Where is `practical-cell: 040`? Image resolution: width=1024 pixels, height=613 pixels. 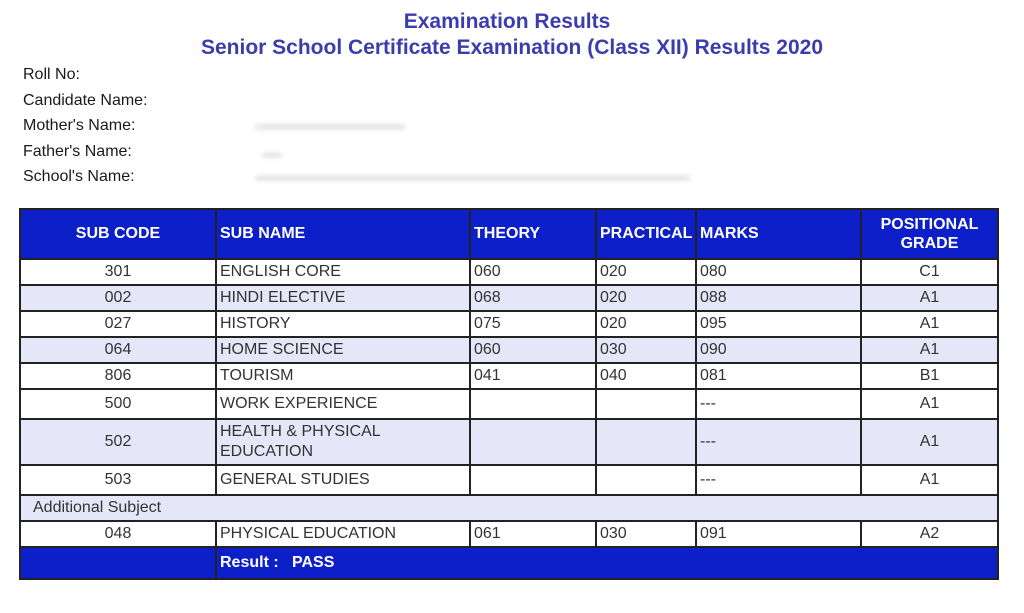
practical-cell: 040 is located at coordinates (646, 376).